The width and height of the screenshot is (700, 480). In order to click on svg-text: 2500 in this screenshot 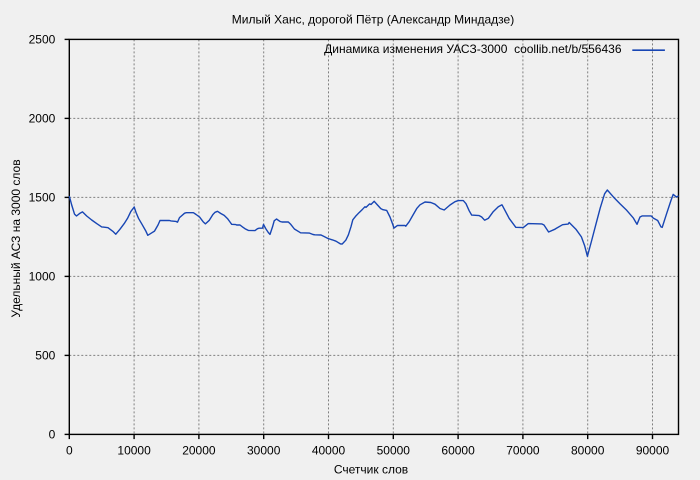, I will do `click(42, 40)`.